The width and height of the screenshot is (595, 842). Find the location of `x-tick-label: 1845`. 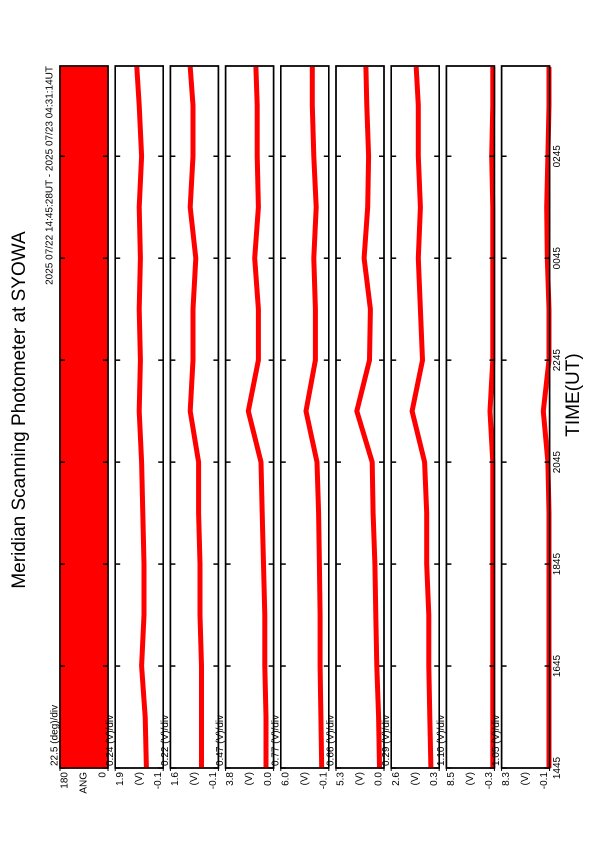

x-tick-label: 1845 is located at coordinates (557, 564).